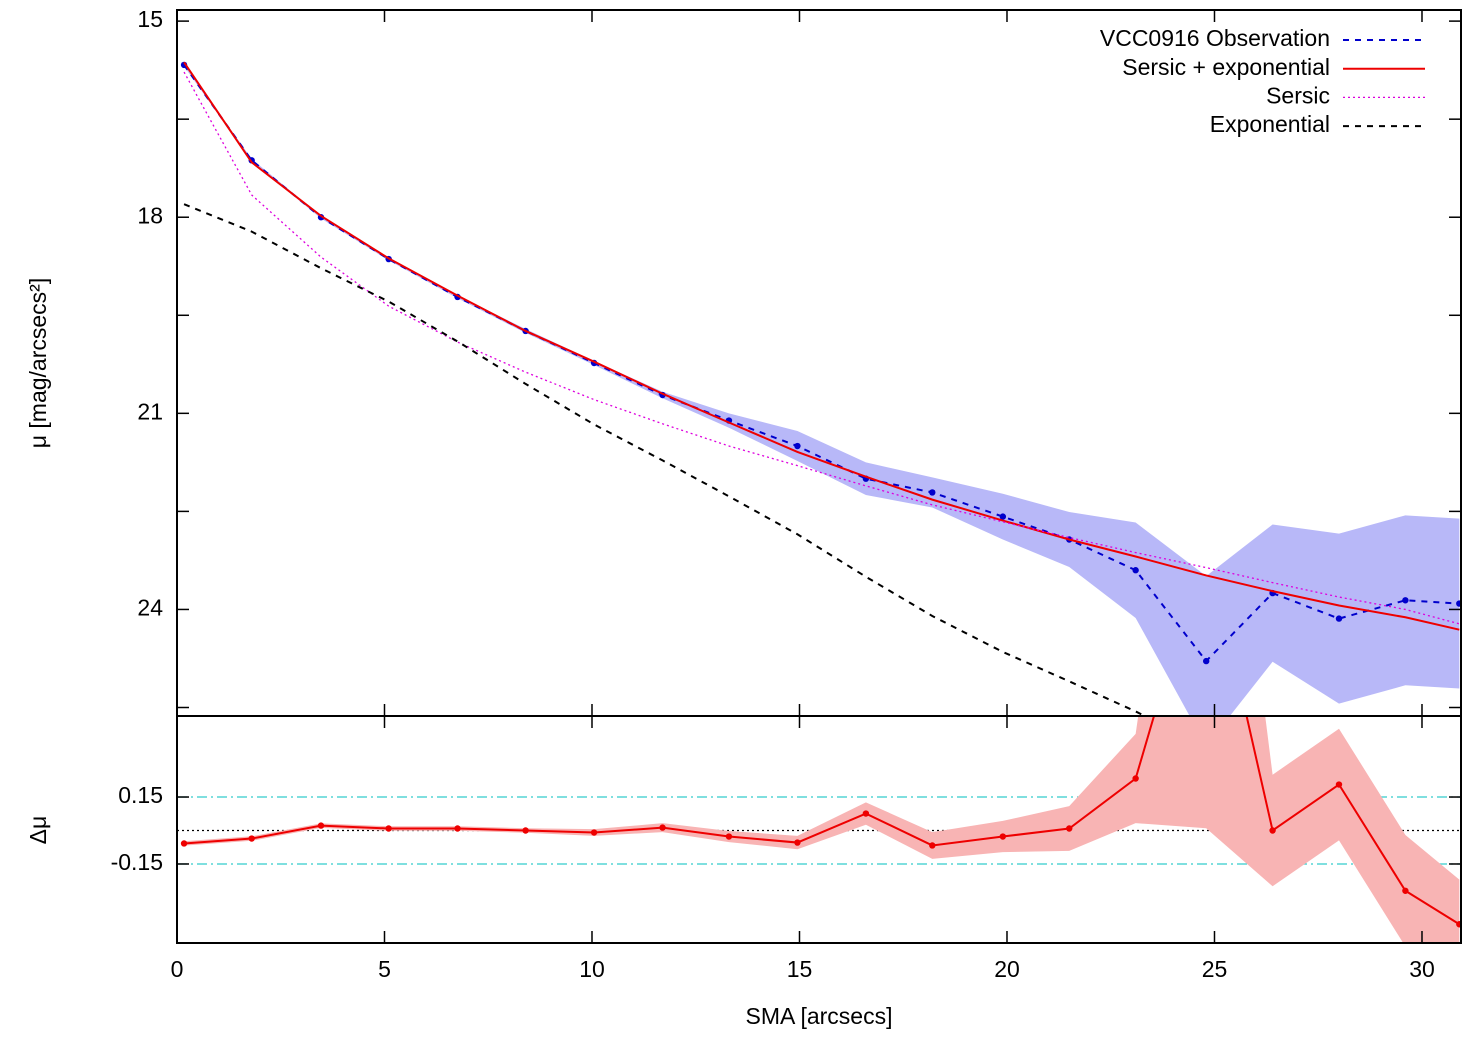  I want to click on legend-label: Sersic + exponential, so click(1226, 67).